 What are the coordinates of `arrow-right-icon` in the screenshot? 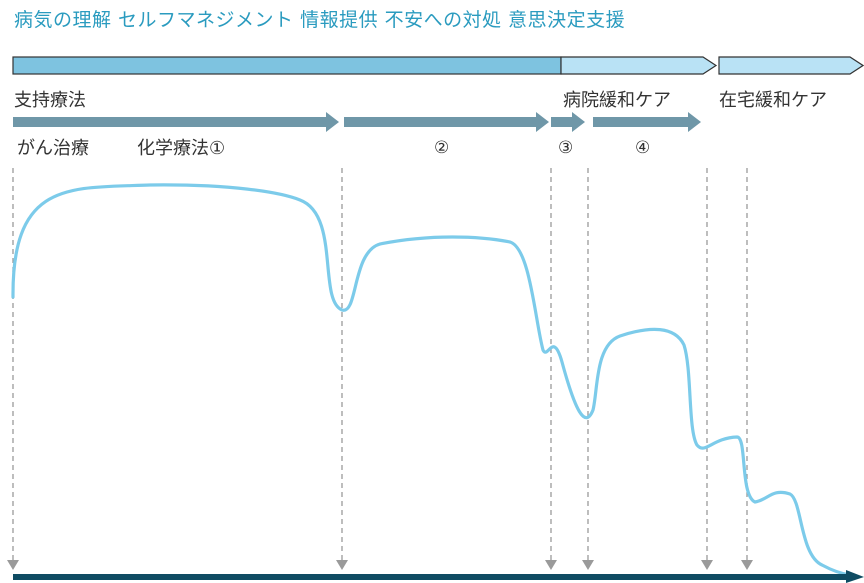 It's located at (855, 576).